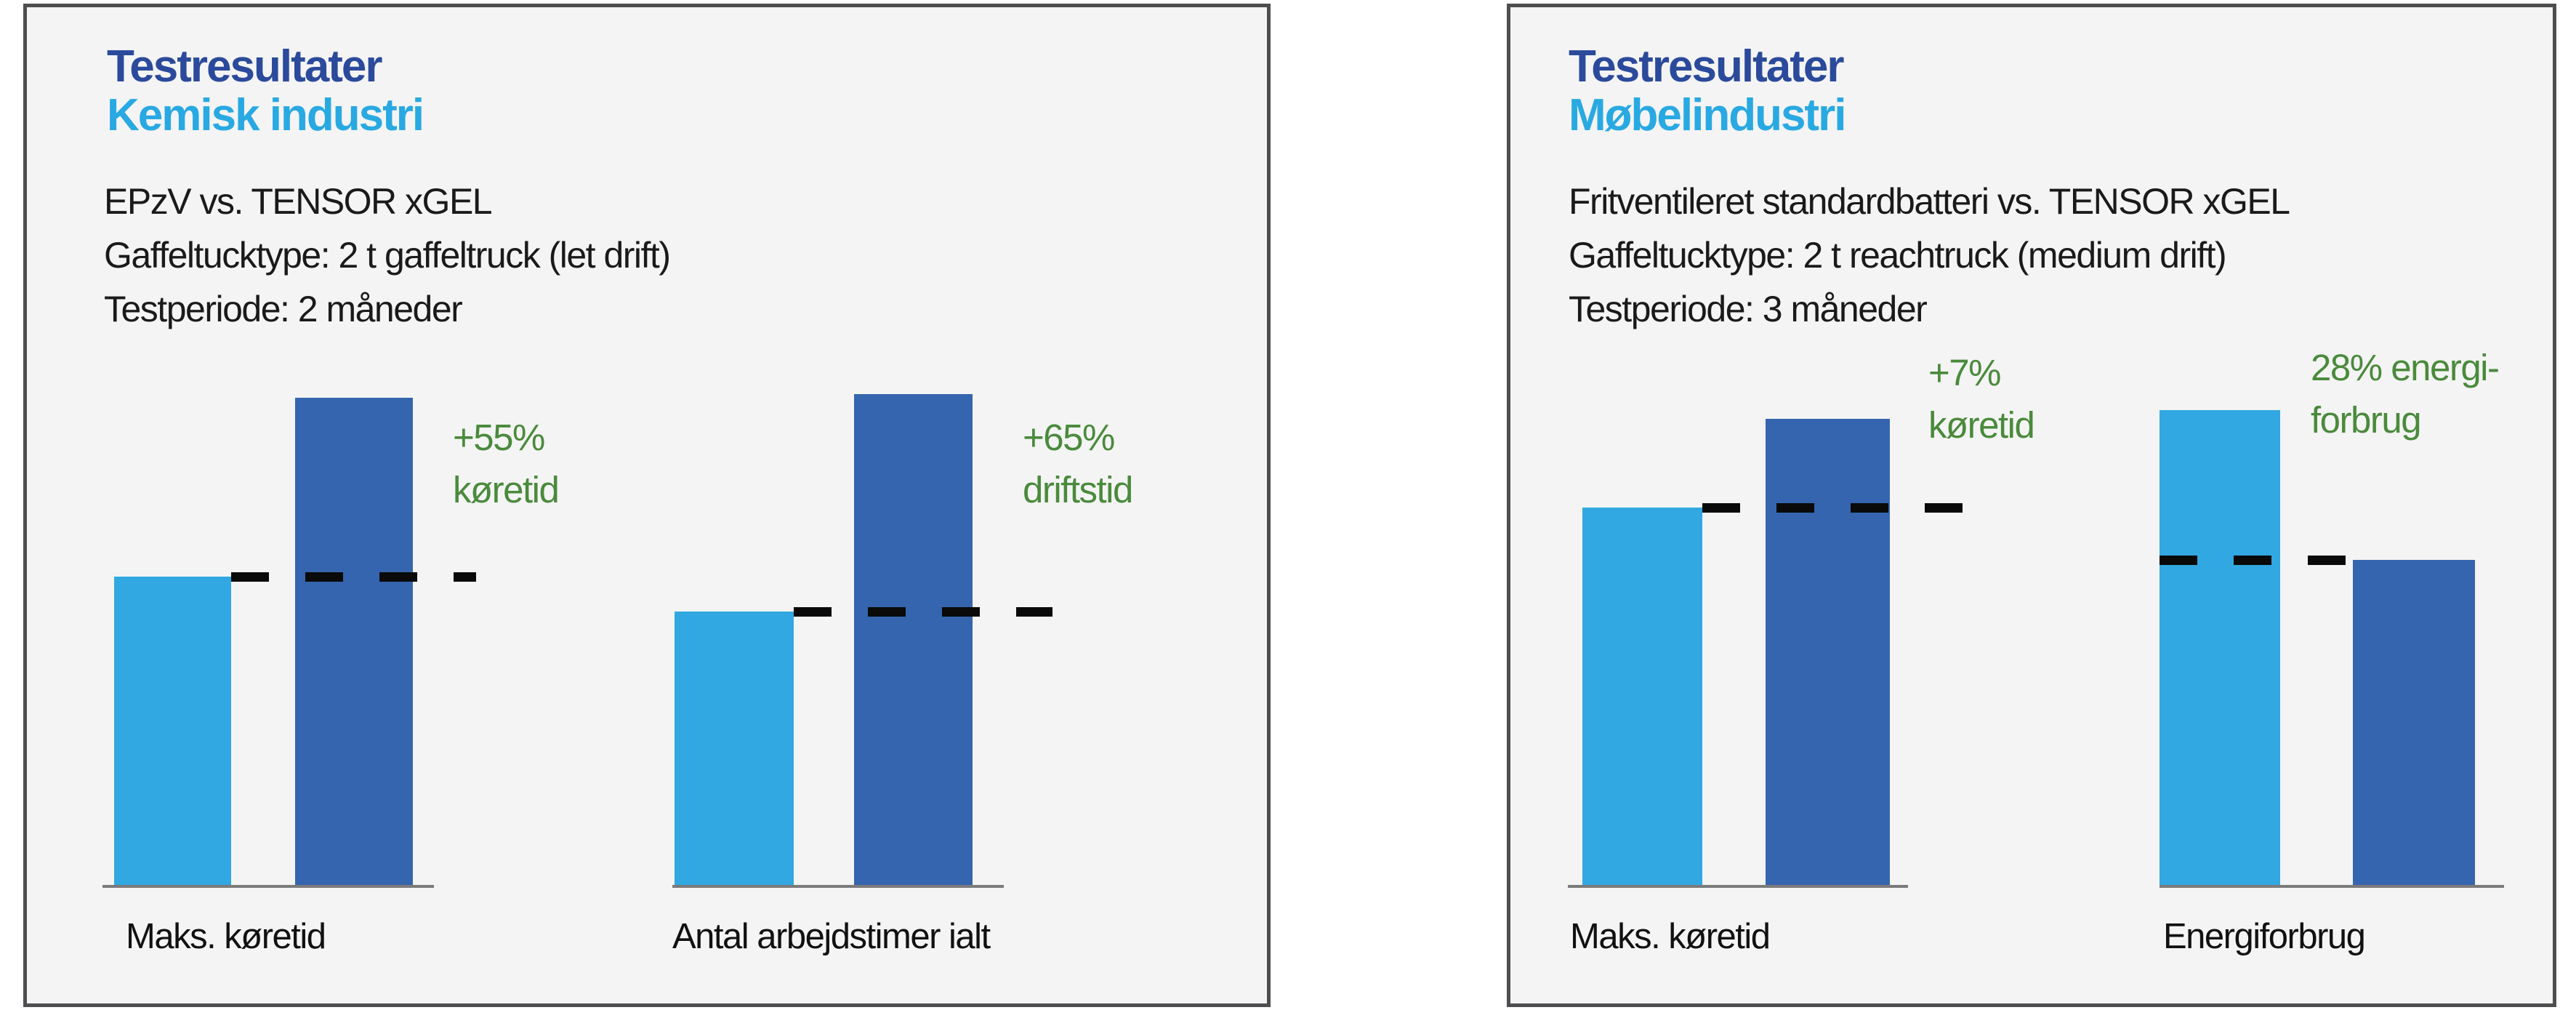  What do you see at coordinates (2366, 420) in the screenshot?
I see `delta-annotation-line: forbrug` at bounding box center [2366, 420].